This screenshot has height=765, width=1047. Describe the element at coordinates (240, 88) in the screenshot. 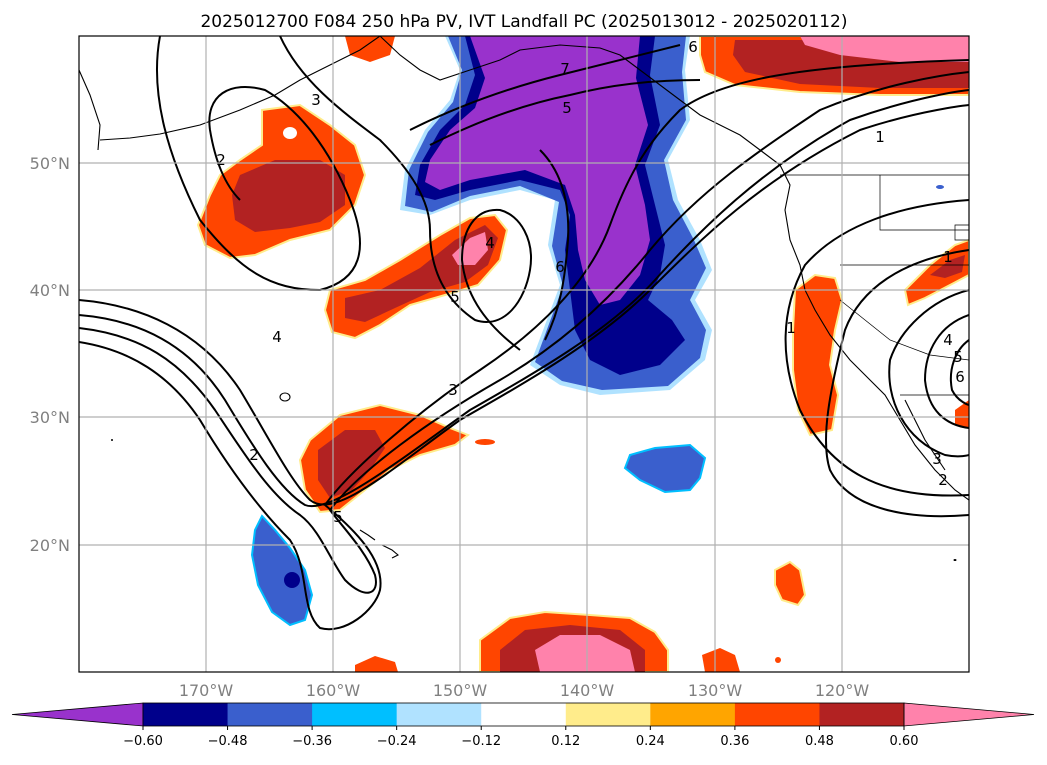

I see `aleutian-chain` at that location.